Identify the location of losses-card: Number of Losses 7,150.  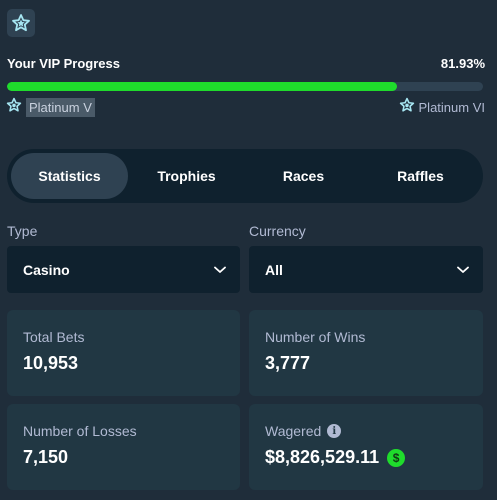
(123, 447).